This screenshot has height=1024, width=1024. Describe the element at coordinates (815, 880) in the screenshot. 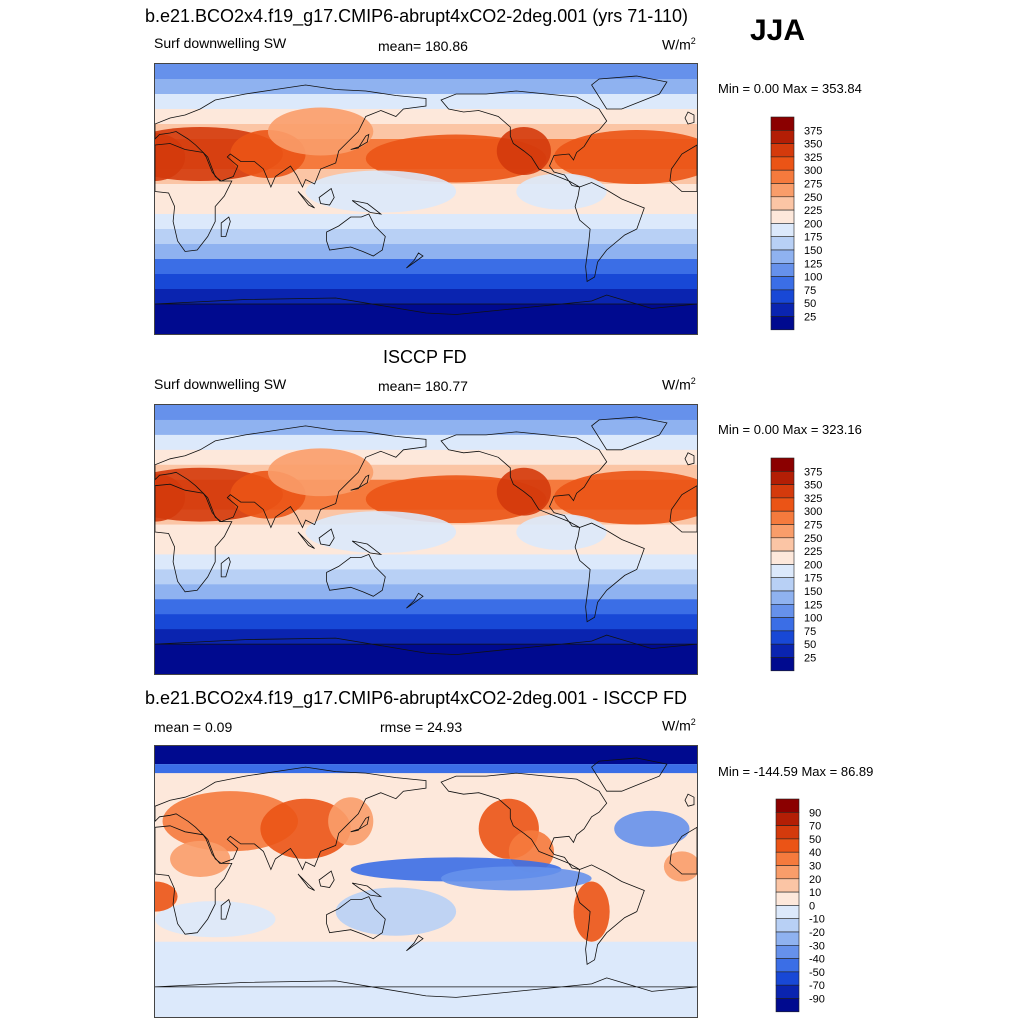

I see `colorbar-label: 20` at that location.